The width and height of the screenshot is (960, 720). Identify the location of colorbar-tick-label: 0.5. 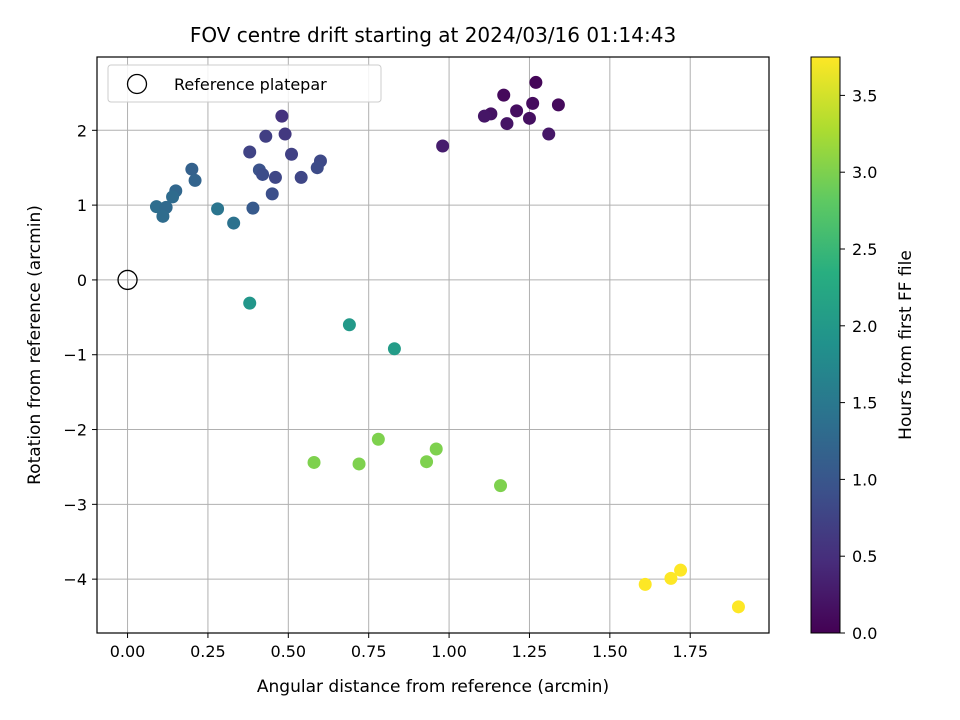
(864, 556).